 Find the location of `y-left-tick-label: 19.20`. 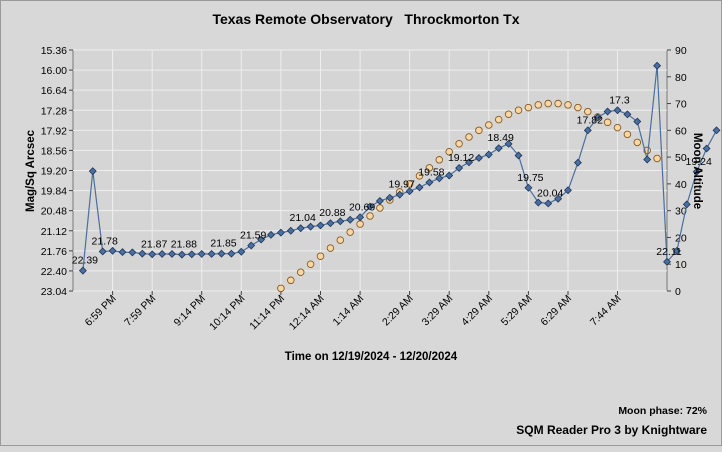

y-left-tick-label: 19.20 is located at coordinates (54, 172).